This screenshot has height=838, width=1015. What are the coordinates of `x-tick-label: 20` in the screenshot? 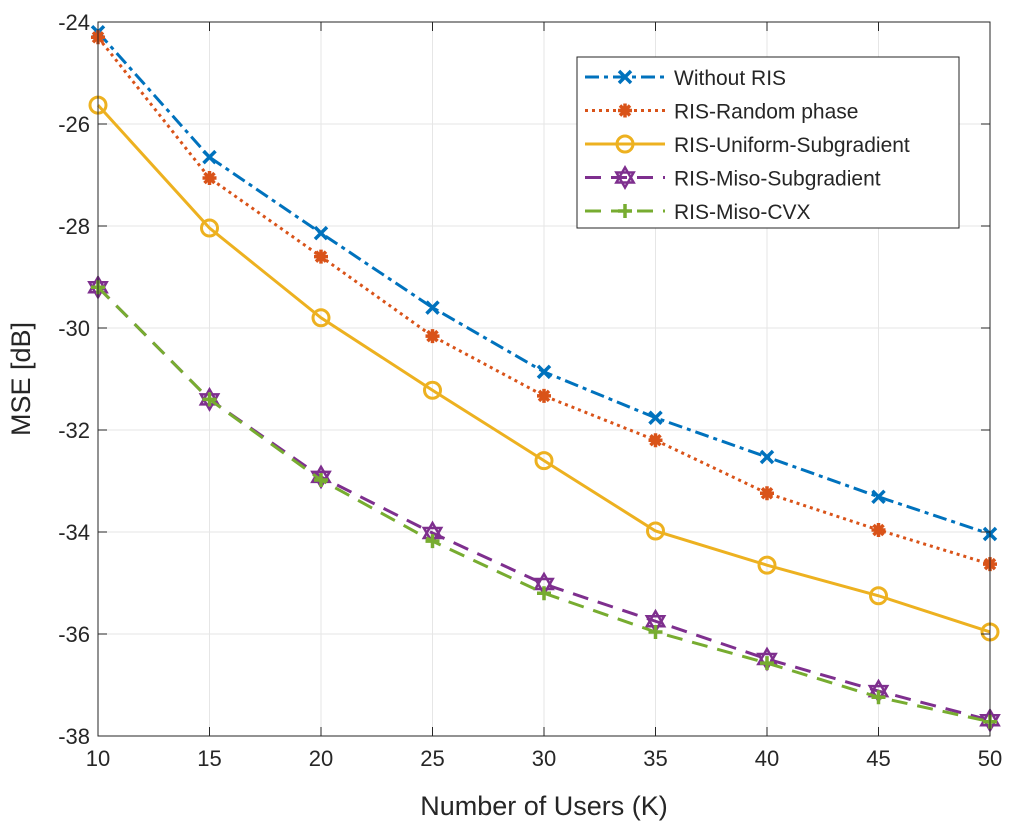 It's located at (321, 758).